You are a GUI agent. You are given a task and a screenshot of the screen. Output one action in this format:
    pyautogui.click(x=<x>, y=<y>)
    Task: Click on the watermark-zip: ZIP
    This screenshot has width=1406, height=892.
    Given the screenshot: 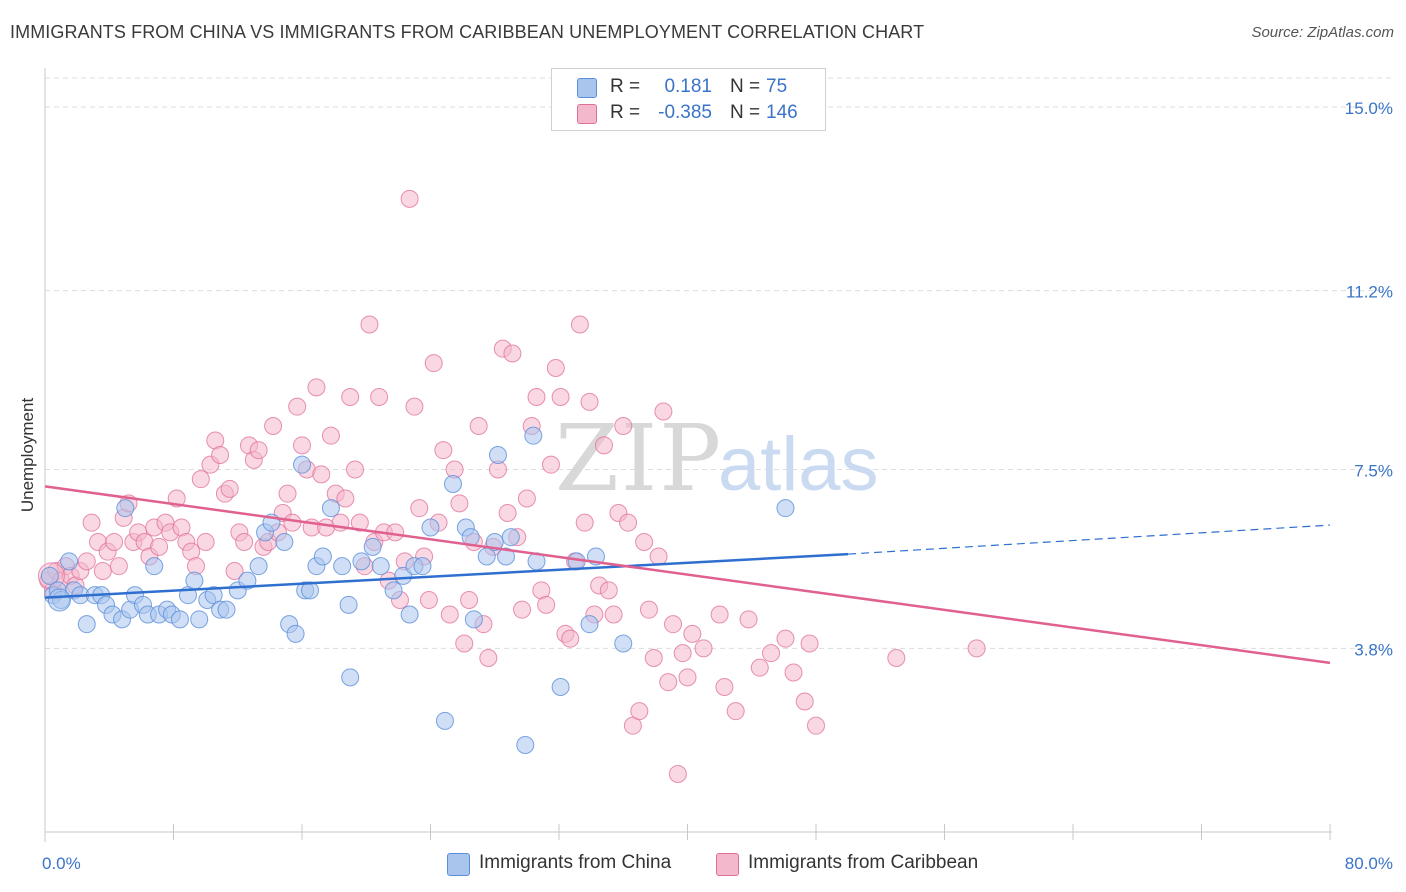 What is the action you would take?
    pyautogui.click(x=639, y=458)
    